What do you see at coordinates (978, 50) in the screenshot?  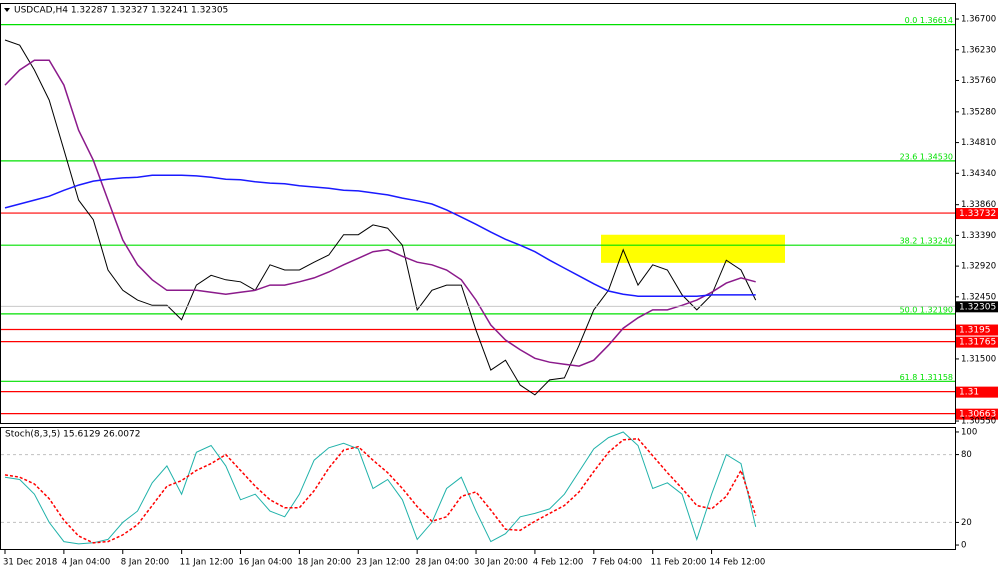 I see `y-tick-label: 1.36230` at bounding box center [978, 50].